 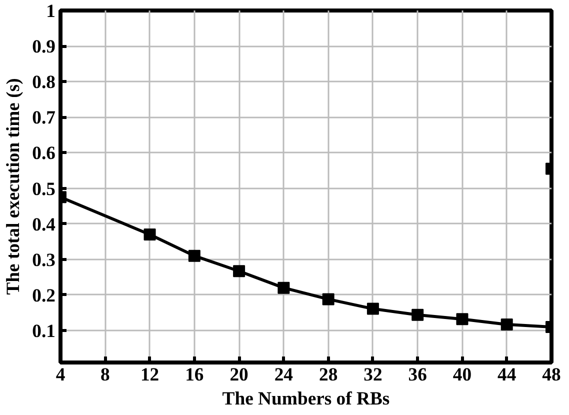 What do you see at coordinates (51, 11) in the screenshot?
I see `y-tick-label: 1` at bounding box center [51, 11].